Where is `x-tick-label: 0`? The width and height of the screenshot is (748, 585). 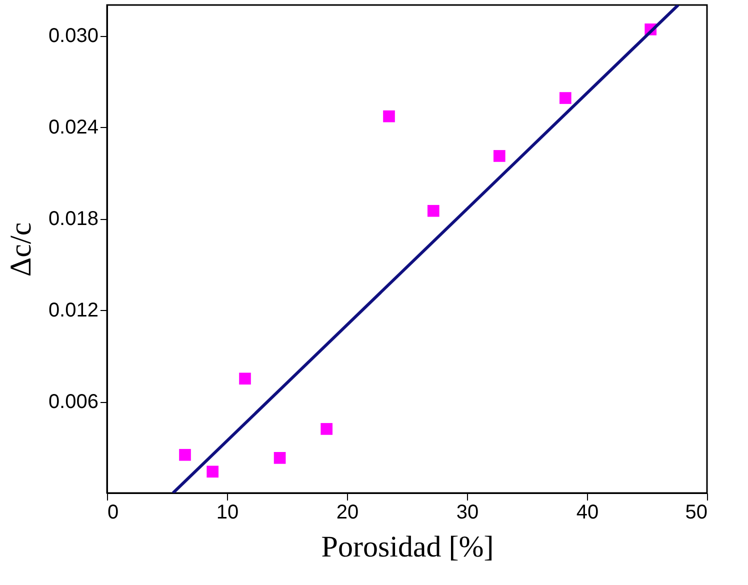 x-tick-label: 0 is located at coordinates (113, 513).